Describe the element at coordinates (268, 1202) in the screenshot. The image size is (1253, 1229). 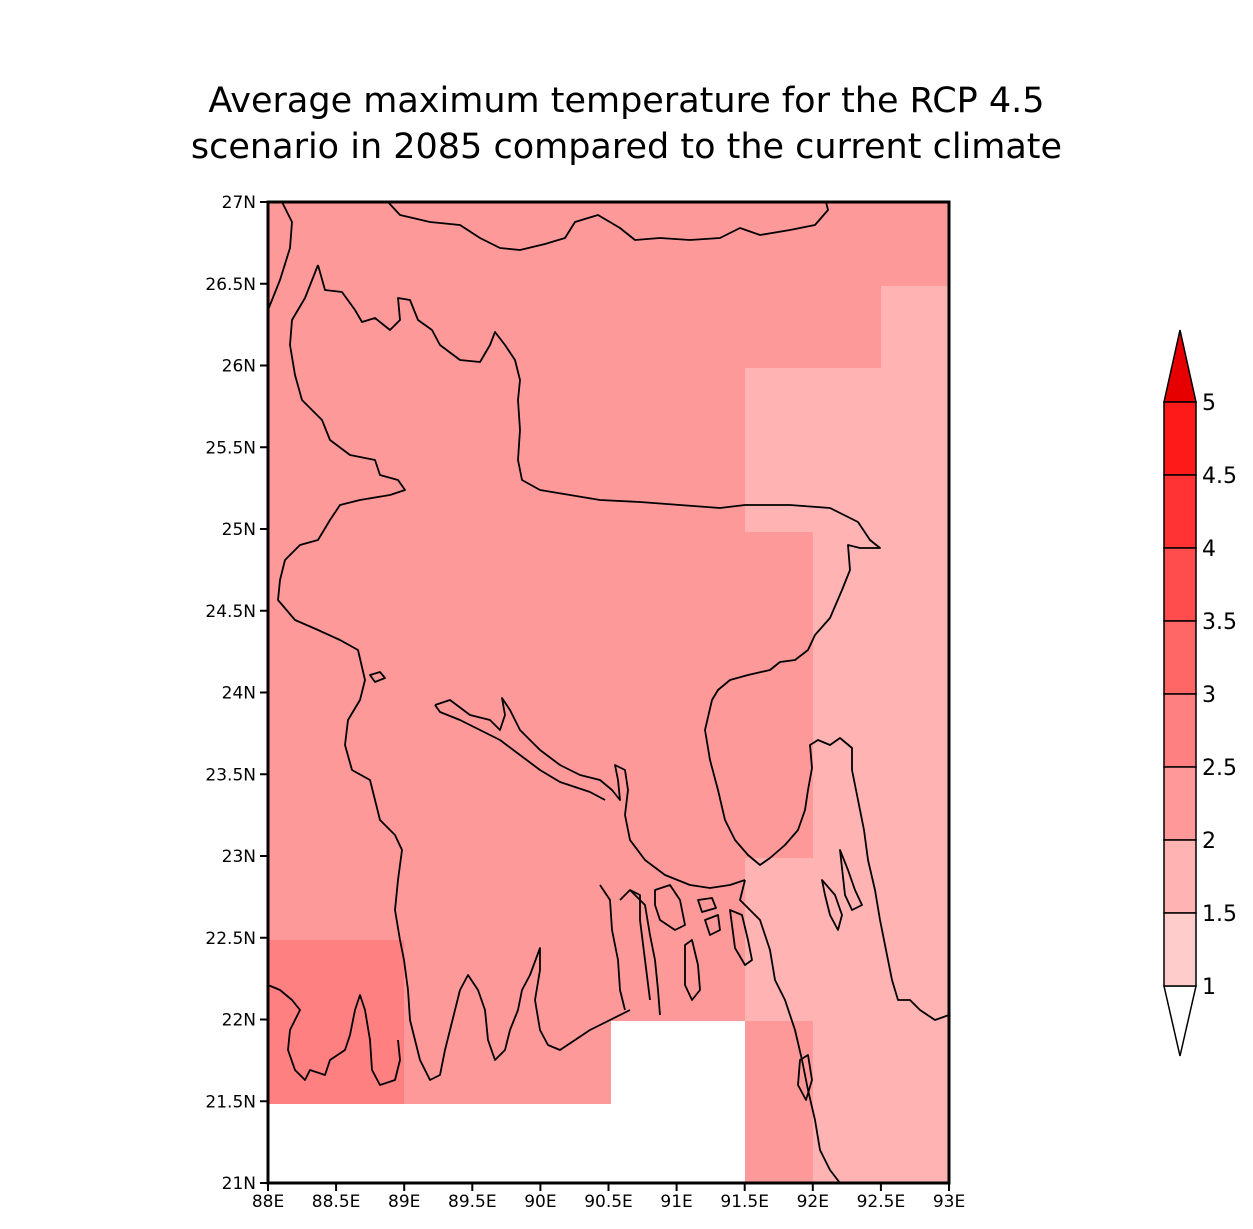
I see `x-tick-label: 88E` at that location.